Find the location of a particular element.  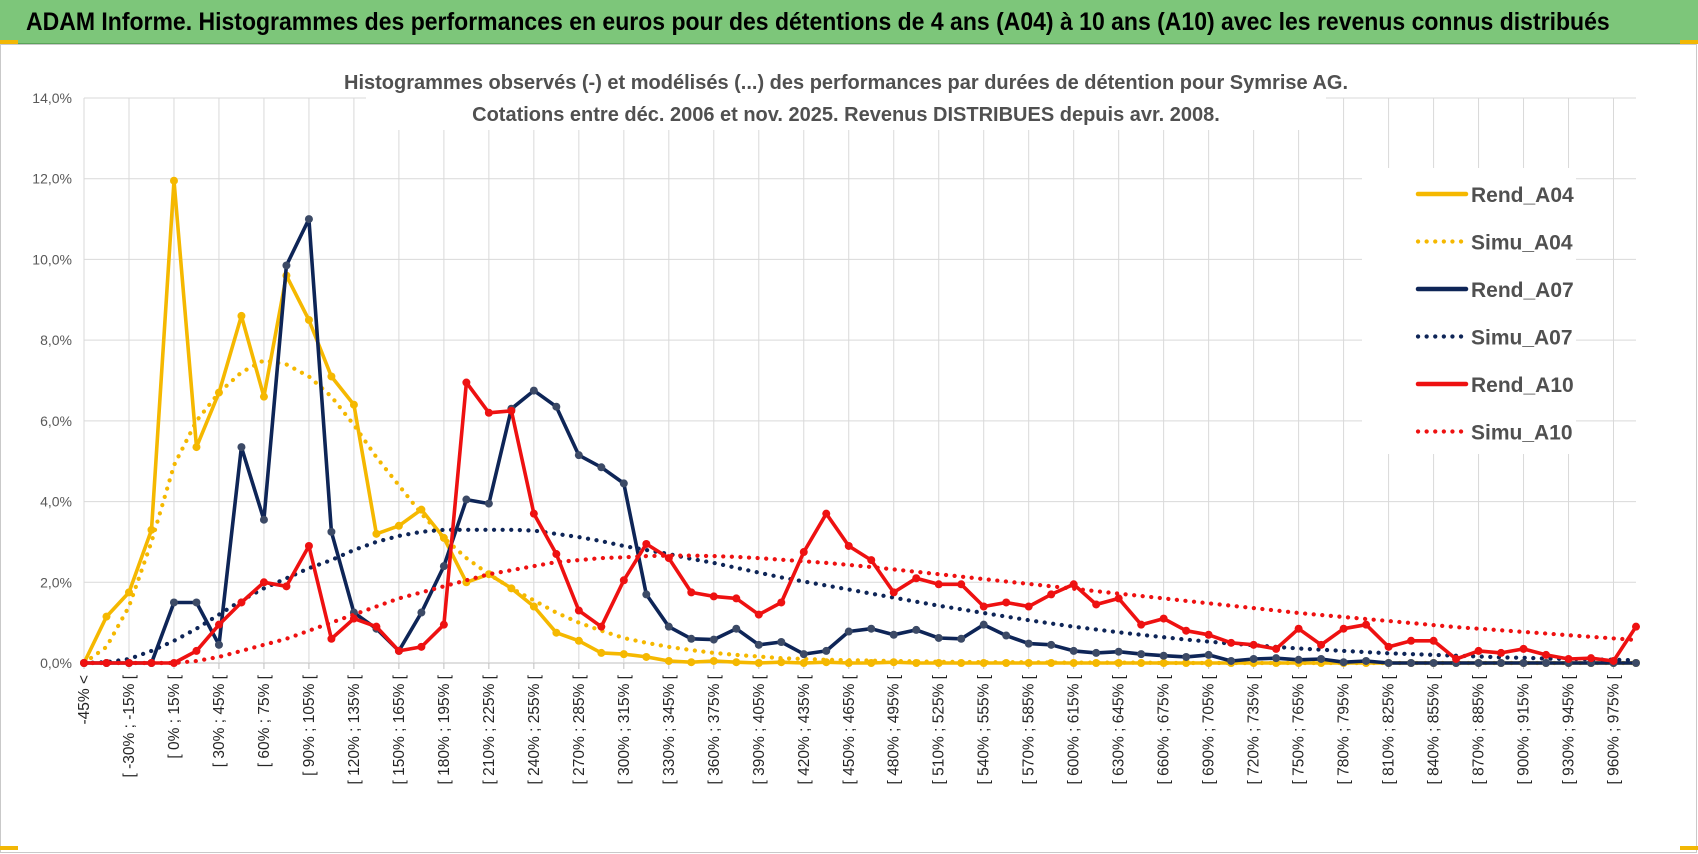

x-tick-label: [ 720% ; 735% [ is located at coordinates (1254, 729).